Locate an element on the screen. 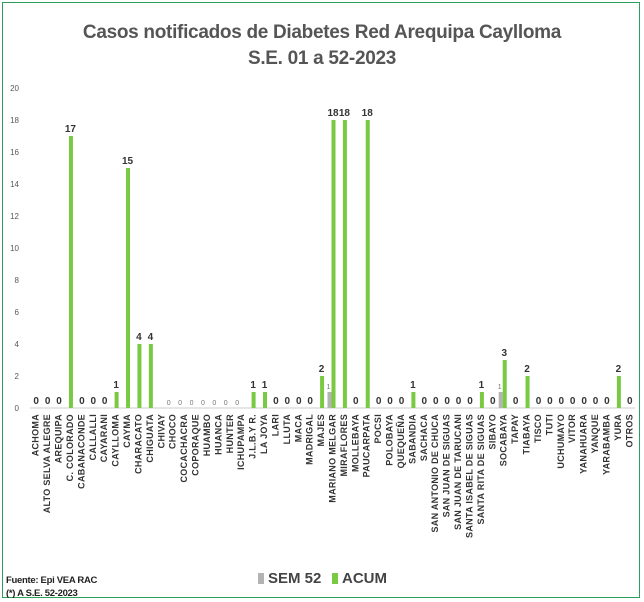 The height and width of the screenshot is (602, 644). x-tick-label: SOCABAYA is located at coordinates (504, 440).